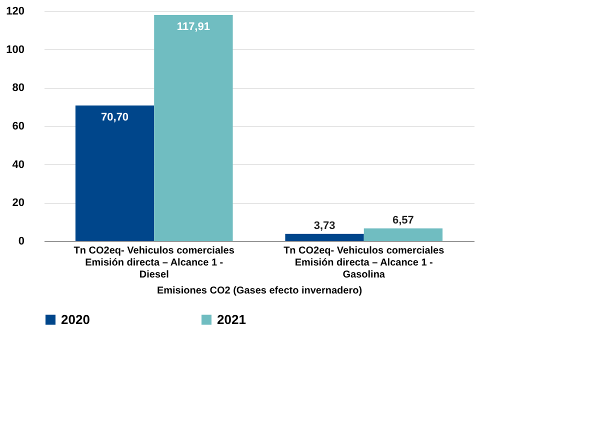 Image resolution: width=599 pixels, height=443 pixels. What do you see at coordinates (364, 263) in the screenshot?
I see `x-tick-label: Tn CO2eq- Vehiculos comerciales Emisión directa – Alcance 1 - Gasolina` at bounding box center [364, 263].